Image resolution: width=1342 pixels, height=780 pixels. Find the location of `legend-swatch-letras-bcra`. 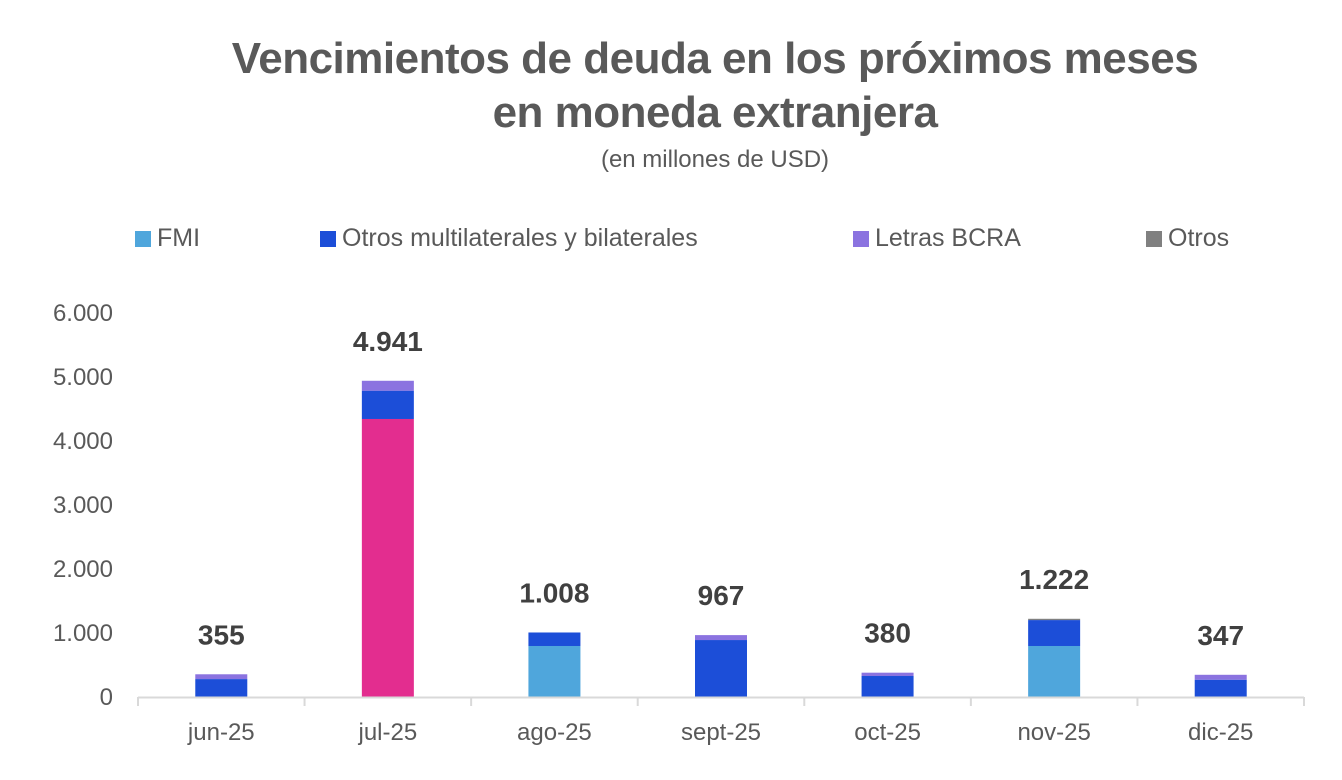

legend-swatch-letras-bcra is located at coordinates (861, 238).